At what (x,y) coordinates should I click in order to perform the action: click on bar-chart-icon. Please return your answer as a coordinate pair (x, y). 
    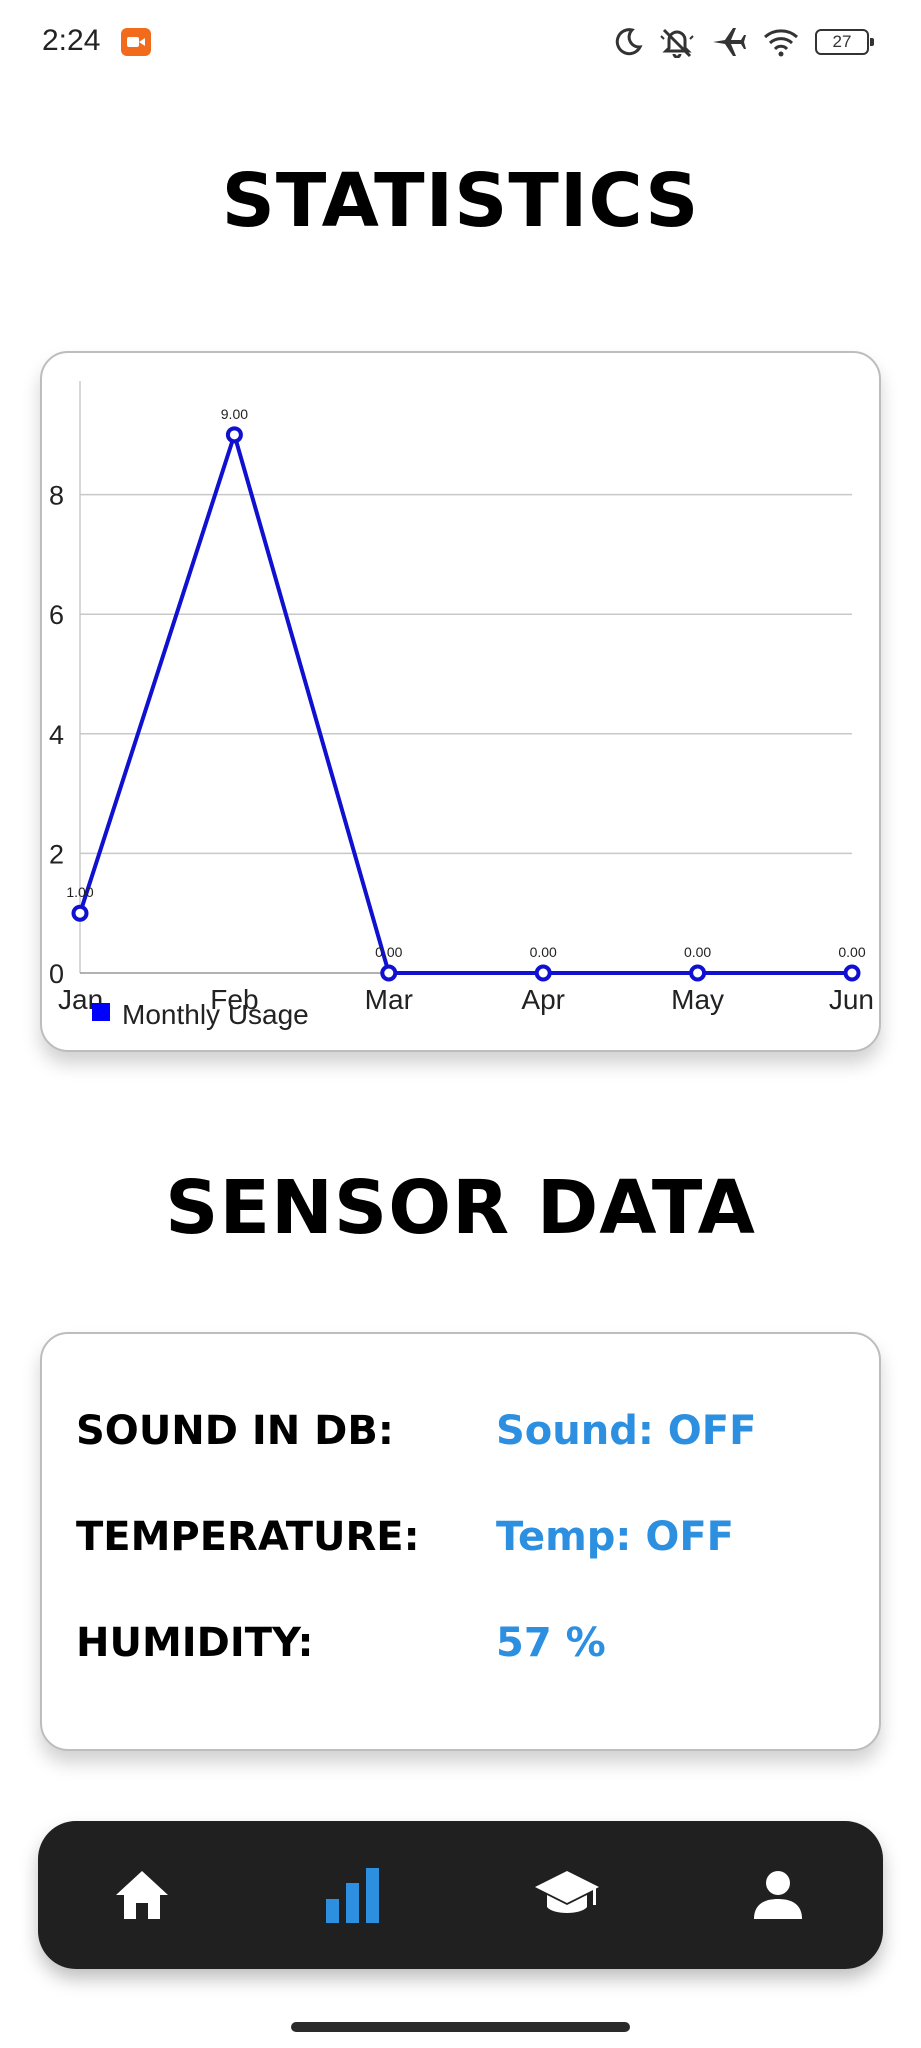
    Looking at the image, I should click on (352, 1895).